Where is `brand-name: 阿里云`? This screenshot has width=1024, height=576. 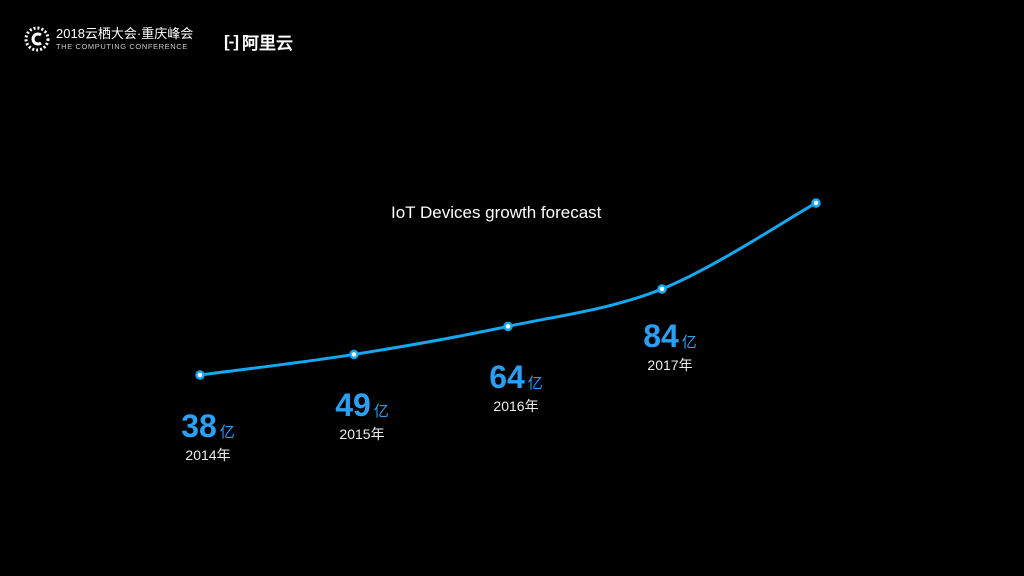
brand-name: 阿里云 is located at coordinates (267, 43).